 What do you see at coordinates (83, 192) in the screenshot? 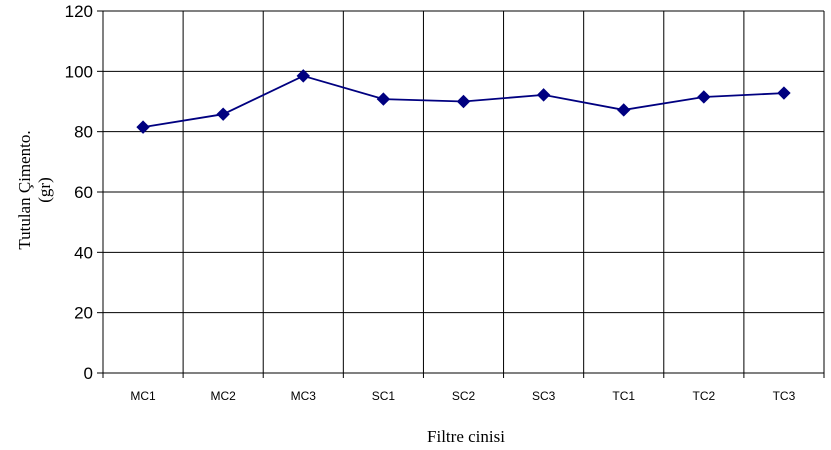
I see `y-tick-label: 60` at bounding box center [83, 192].